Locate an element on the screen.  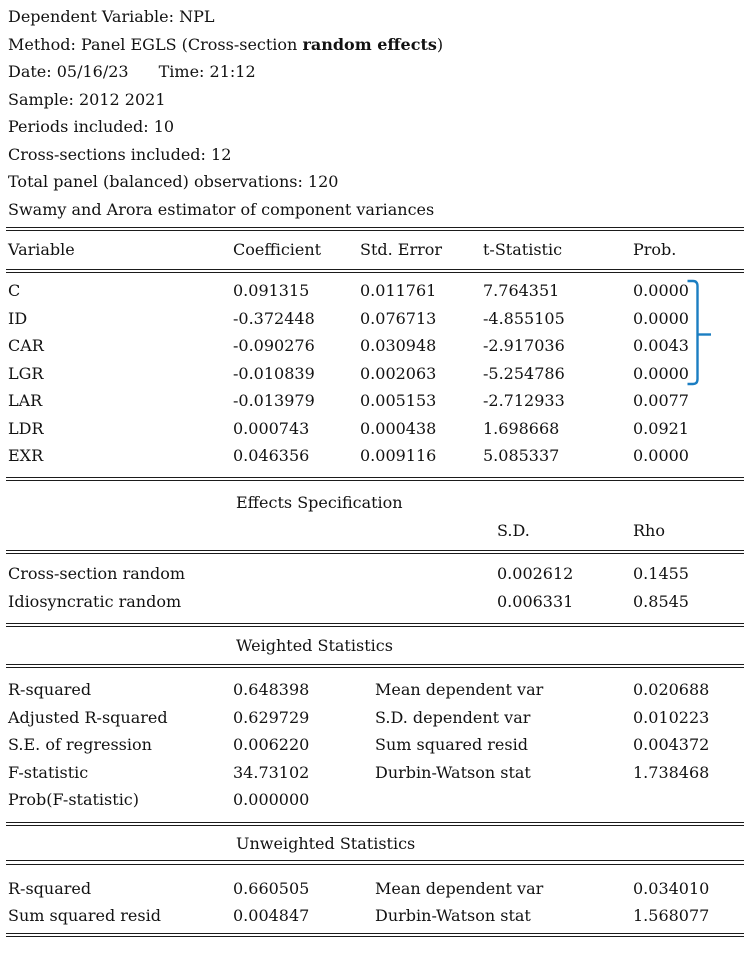
effects-label: Idiosyncratic random is located at coordinates (95, 601).